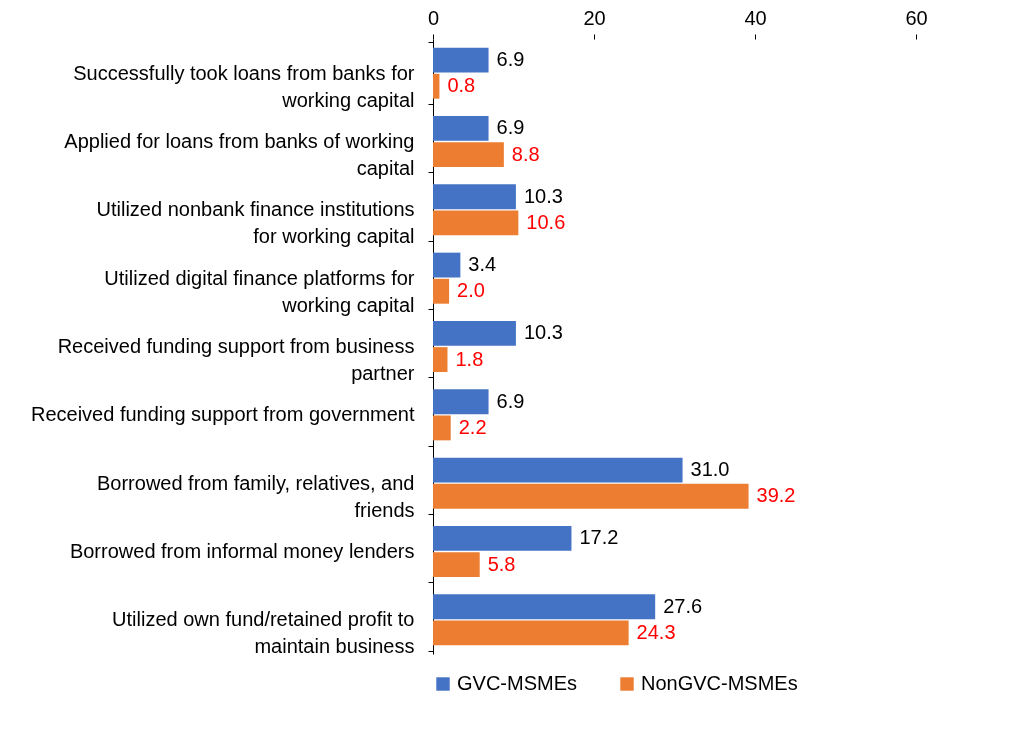  I want to click on x-tick-label: 0, so click(433, 17).